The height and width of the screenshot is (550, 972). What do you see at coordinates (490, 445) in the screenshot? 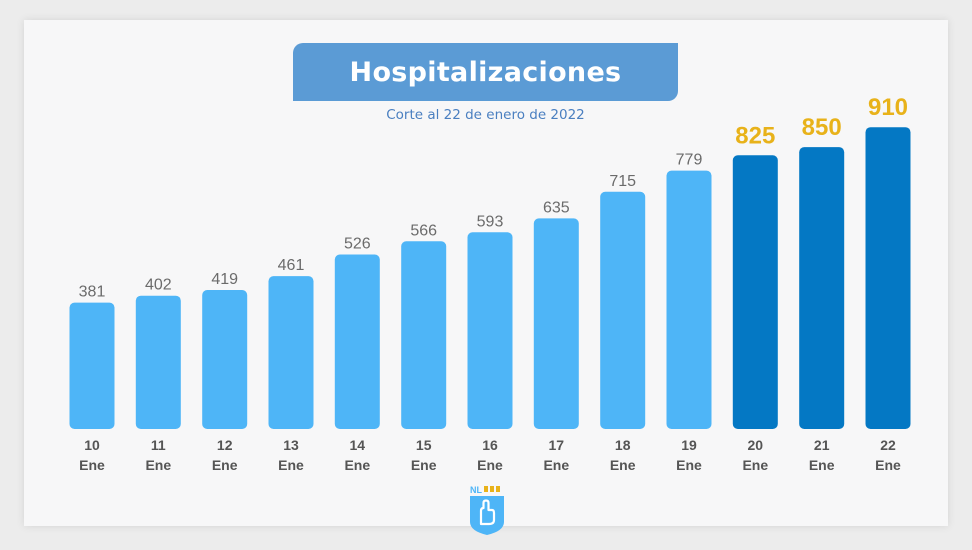
I see `tick-label-day-16: 16` at bounding box center [490, 445].